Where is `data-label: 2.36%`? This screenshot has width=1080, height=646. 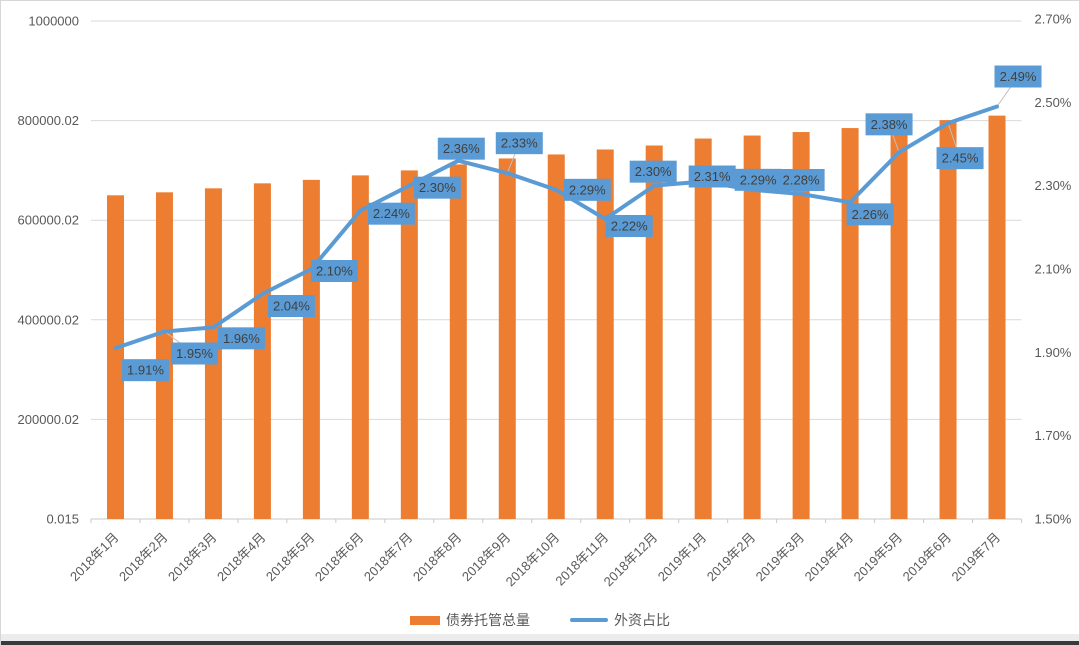 data-label: 2.36% is located at coordinates (461, 148).